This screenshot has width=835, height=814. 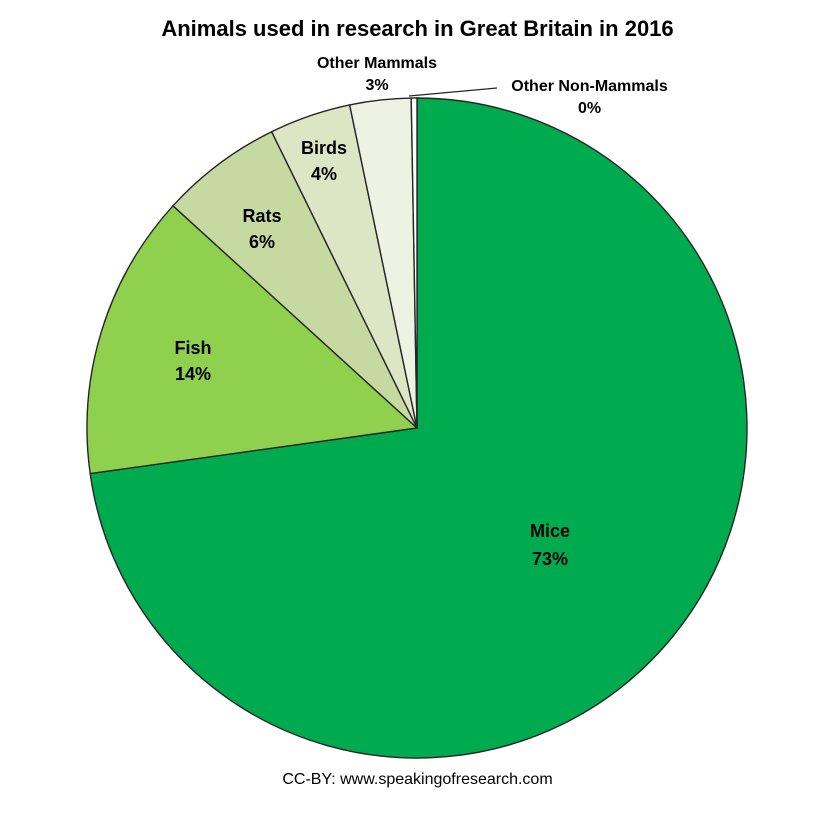 What do you see at coordinates (589, 98) in the screenshot?
I see `slice-label-other-non-mammals: Other Non-Mammals 0%` at bounding box center [589, 98].